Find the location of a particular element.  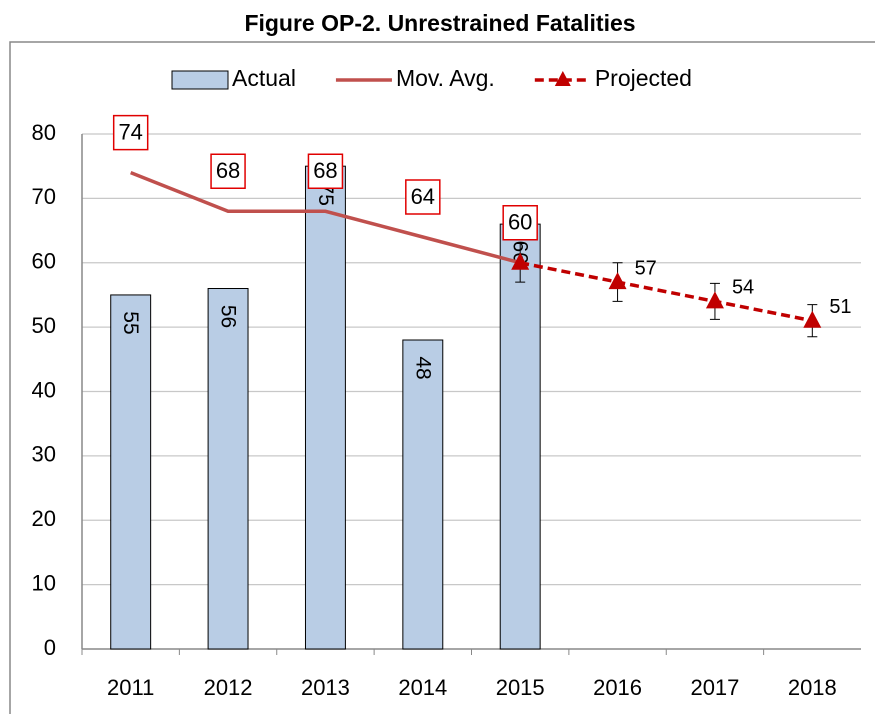

chart-title: Figure OP-2. Unrestrained Fatalities is located at coordinates (439, 23).